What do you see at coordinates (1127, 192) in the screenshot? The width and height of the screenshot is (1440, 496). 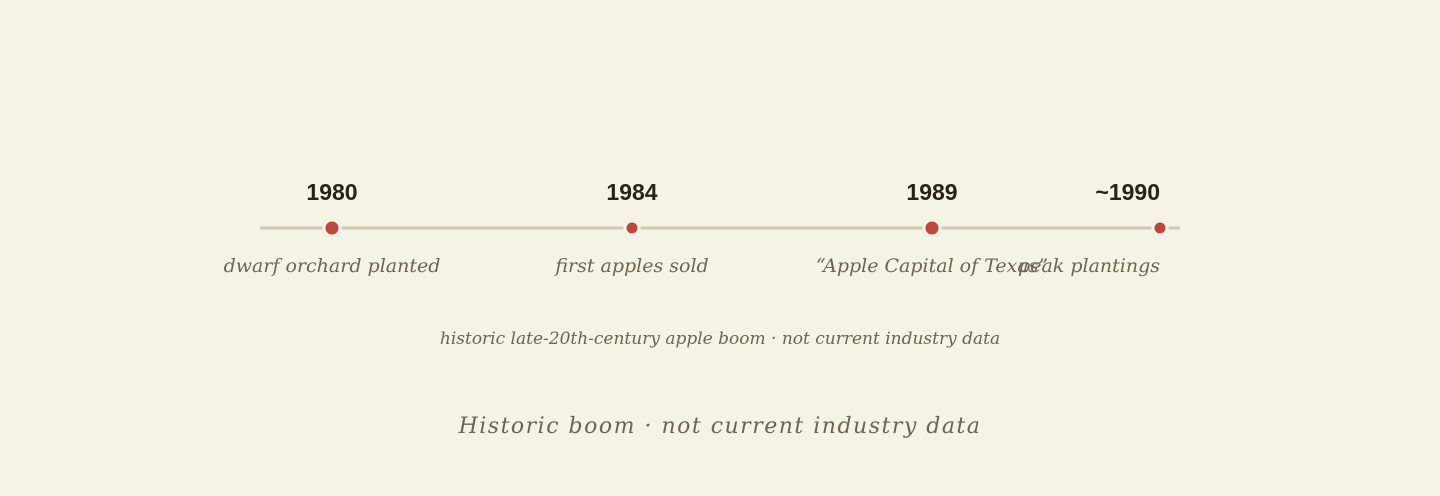 I see `event-year: ~1990` at bounding box center [1127, 192].